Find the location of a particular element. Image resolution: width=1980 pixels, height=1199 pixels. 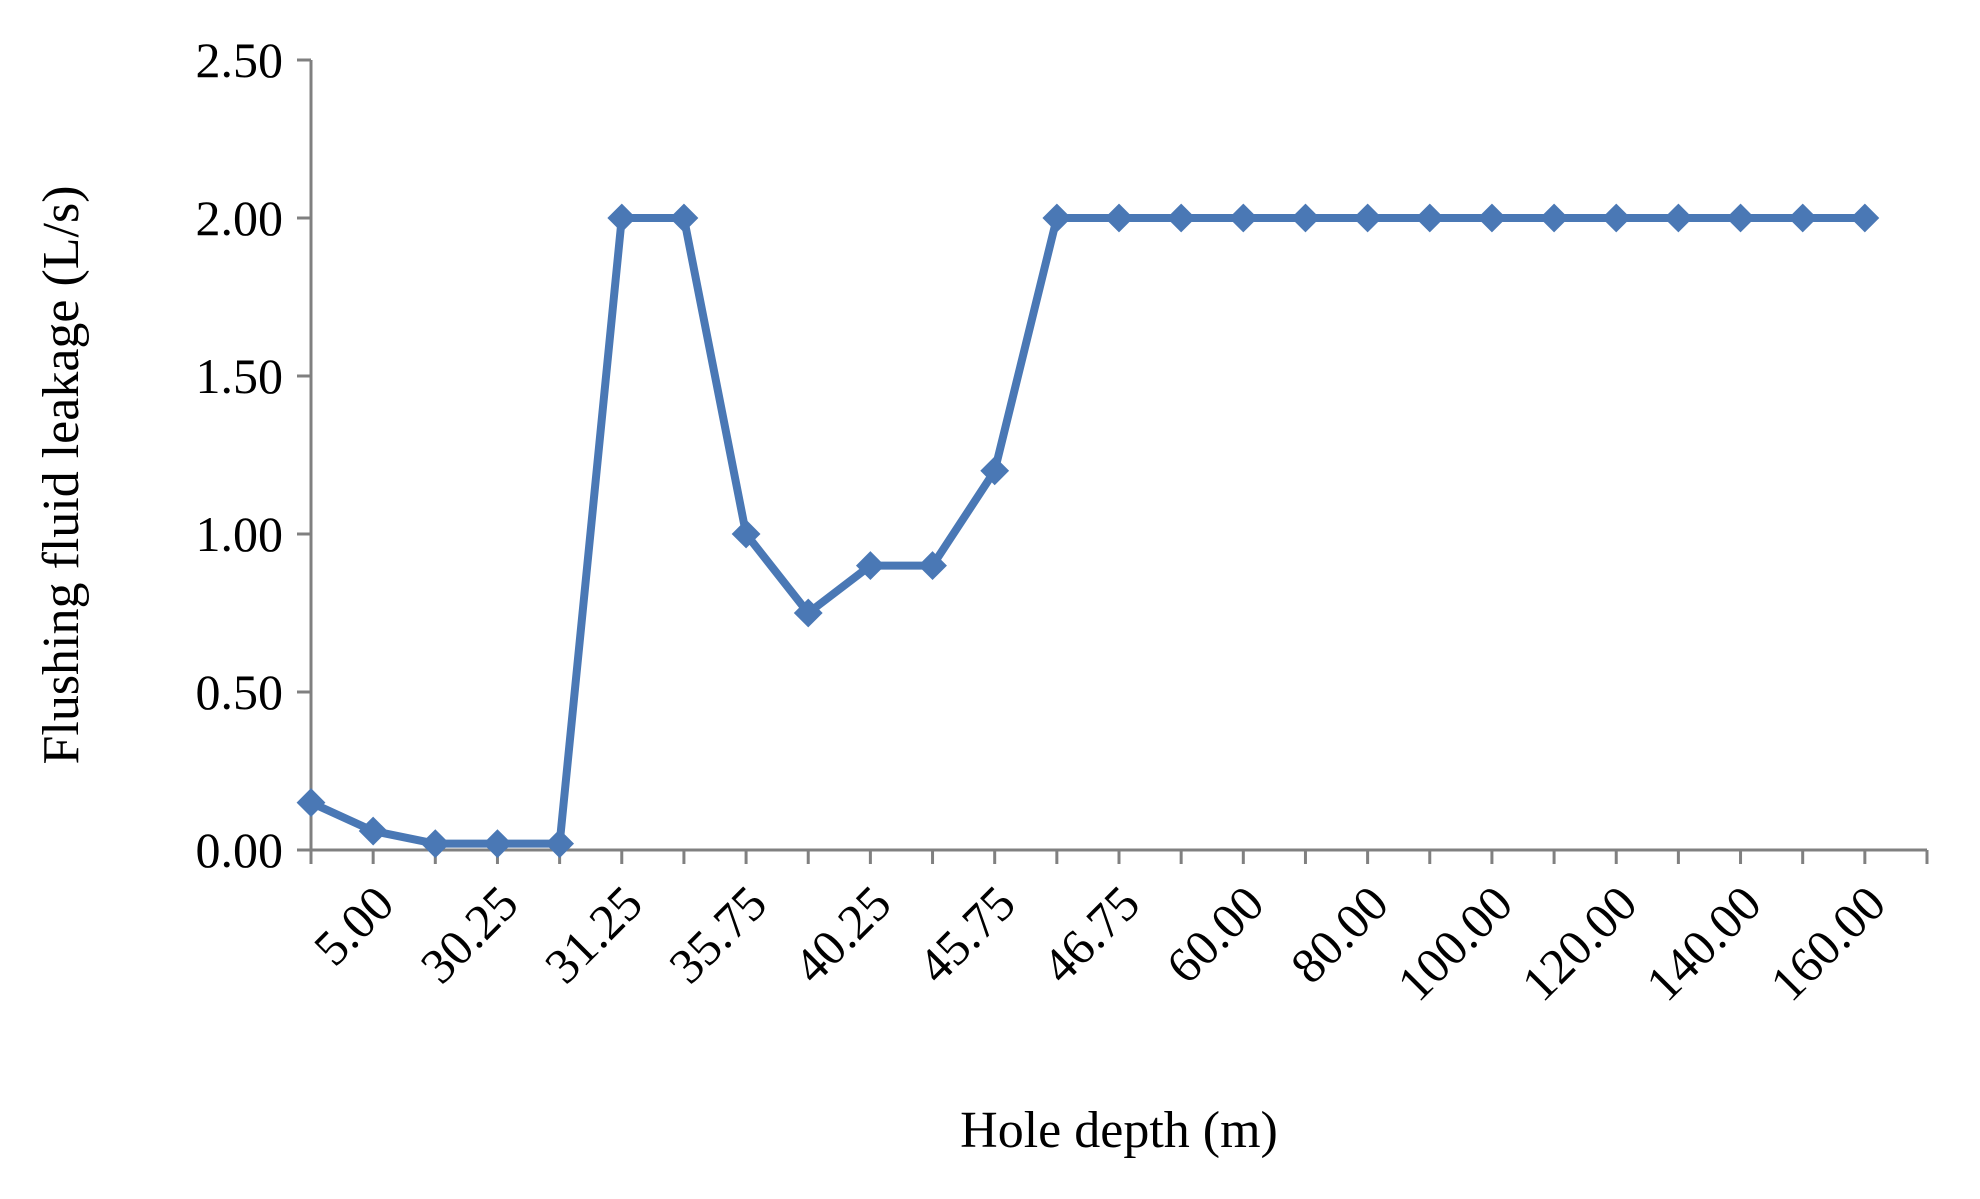

x-tick-label: 31.25 is located at coordinates (593, 934).